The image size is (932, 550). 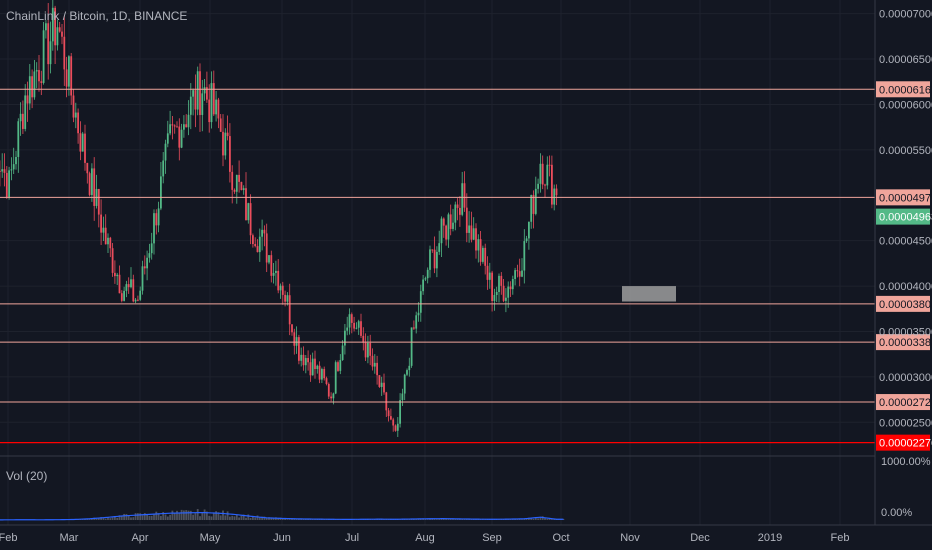 I want to click on price-tag-bg, so click(x=903, y=342).